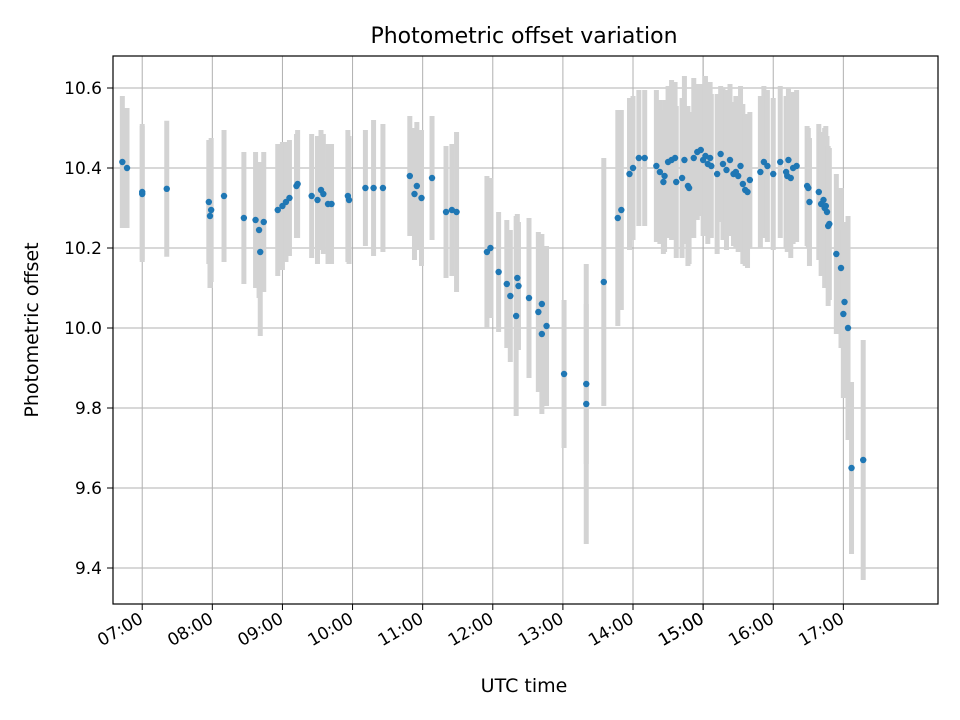 Image resolution: width=960 pixels, height=720 pixels. What do you see at coordinates (523, 36) in the screenshot?
I see `chart-title: Photometric offset variation` at bounding box center [523, 36].